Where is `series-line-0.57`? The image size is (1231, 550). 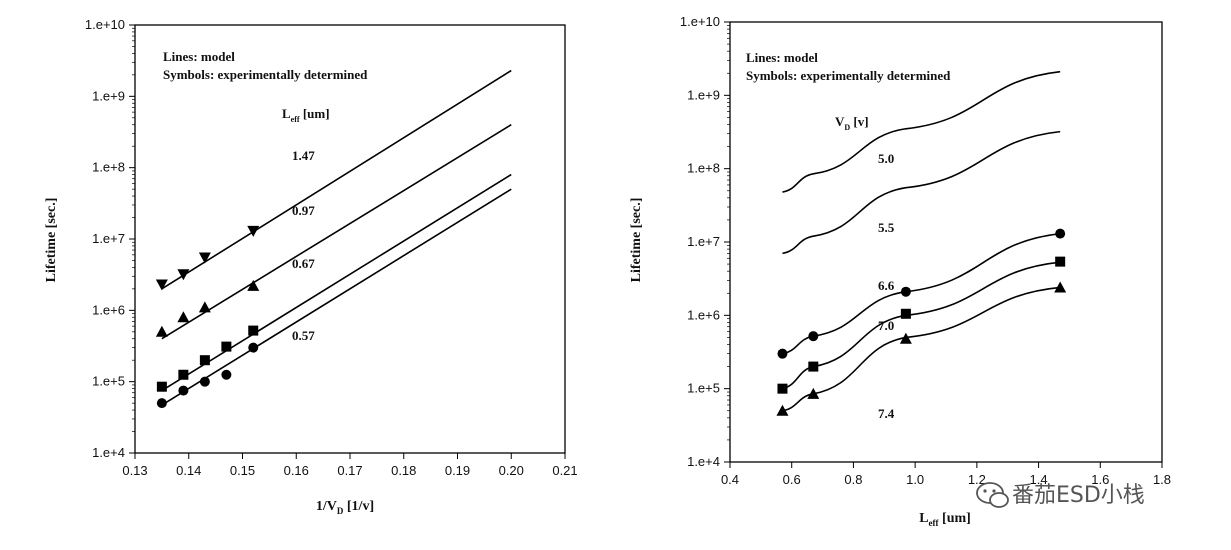 series-line-0.57 is located at coordinates (336, 297).